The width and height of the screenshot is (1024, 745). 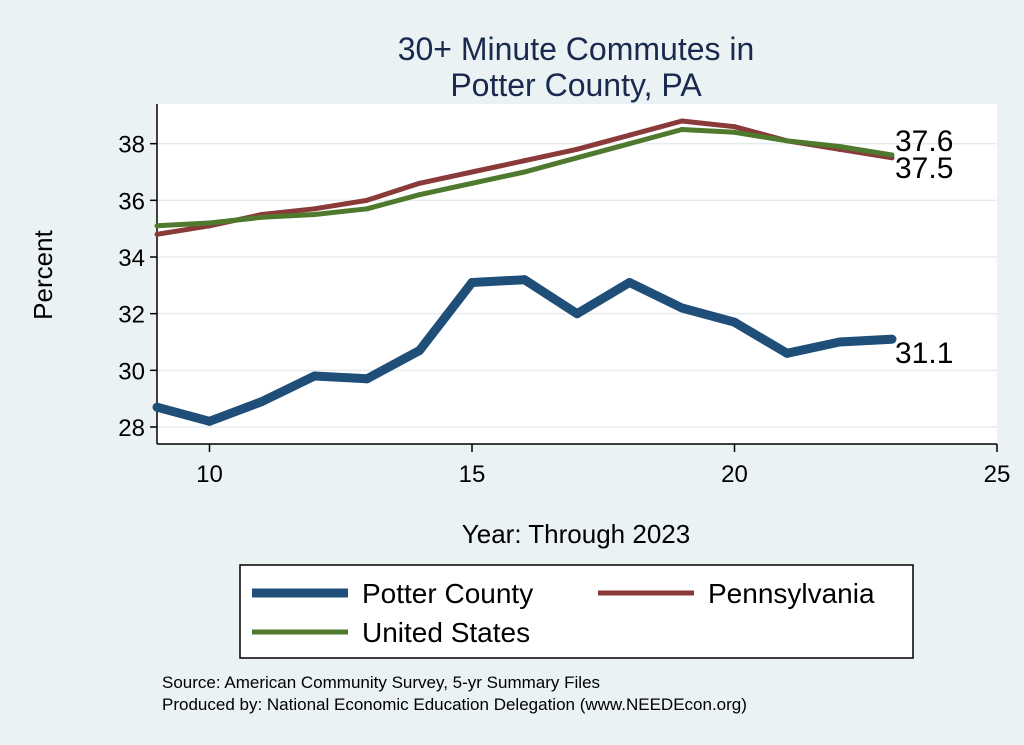 I want to click on y-tick-label: 36, so click(x=131, y=201).